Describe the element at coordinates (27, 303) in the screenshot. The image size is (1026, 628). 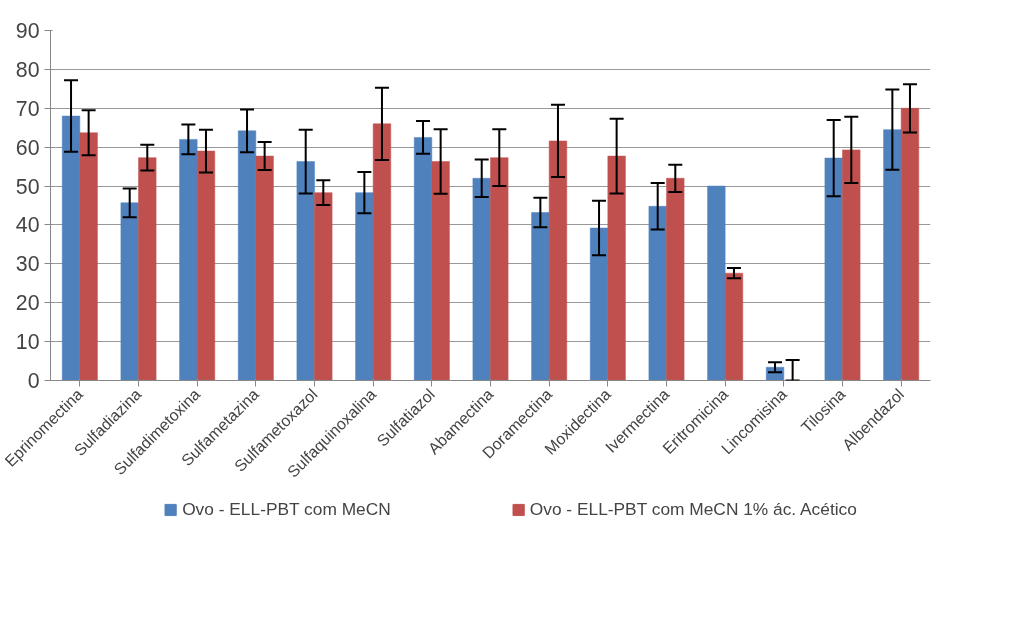
I see `y-tick-label: 20` at that location.